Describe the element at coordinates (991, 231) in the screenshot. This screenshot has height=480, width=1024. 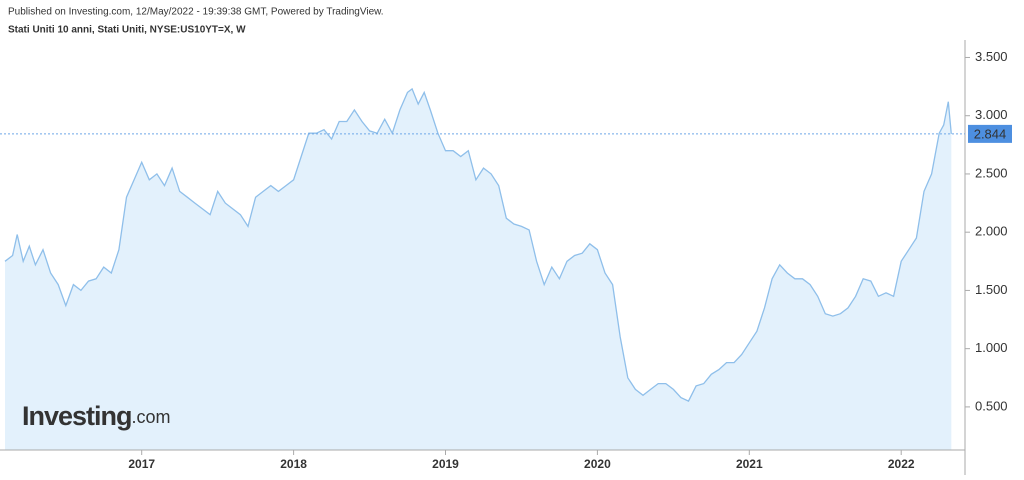
I see `y-tick-label: 2.000` at that location.